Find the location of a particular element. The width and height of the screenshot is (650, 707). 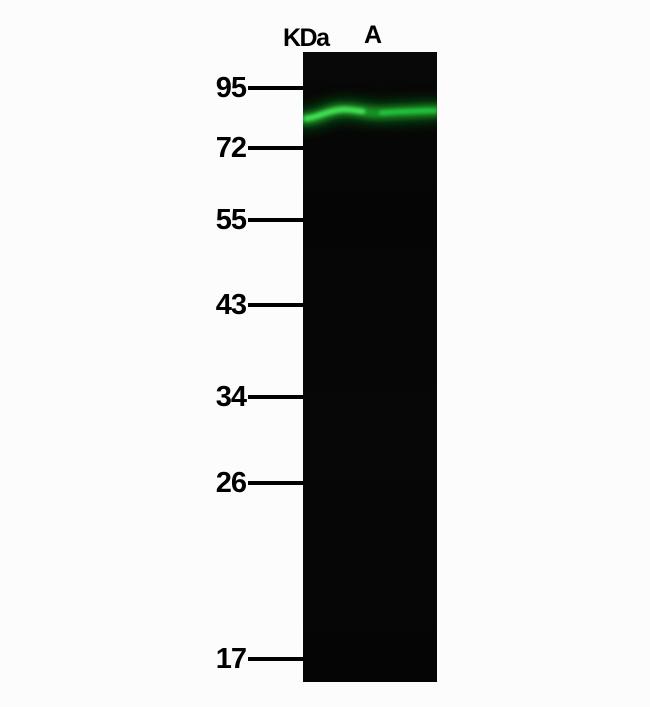

mw-marker-95: 95 is located at coordinates (251, 88).